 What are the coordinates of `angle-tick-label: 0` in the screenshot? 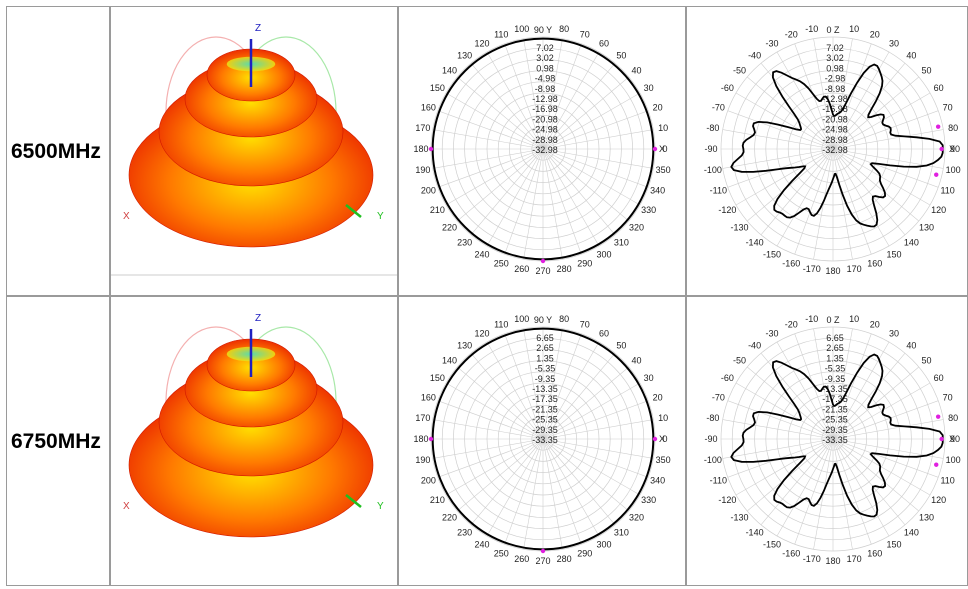 It's located at (664, 439).